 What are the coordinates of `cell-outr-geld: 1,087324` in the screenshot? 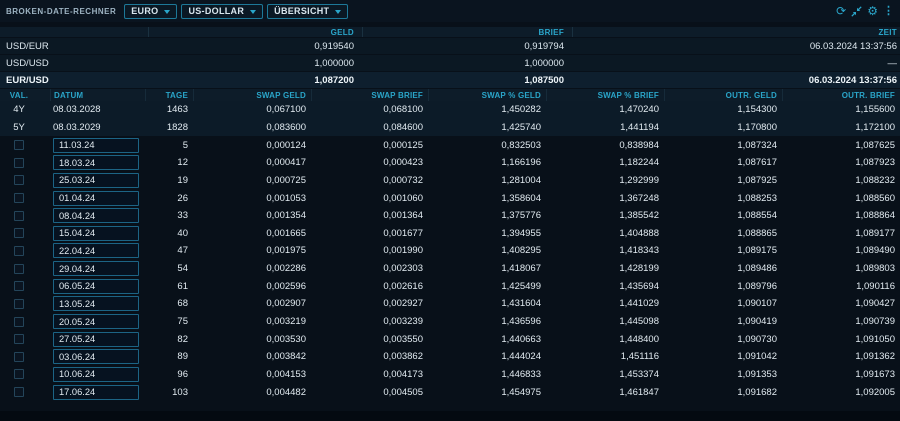 It's located at (757, 145).